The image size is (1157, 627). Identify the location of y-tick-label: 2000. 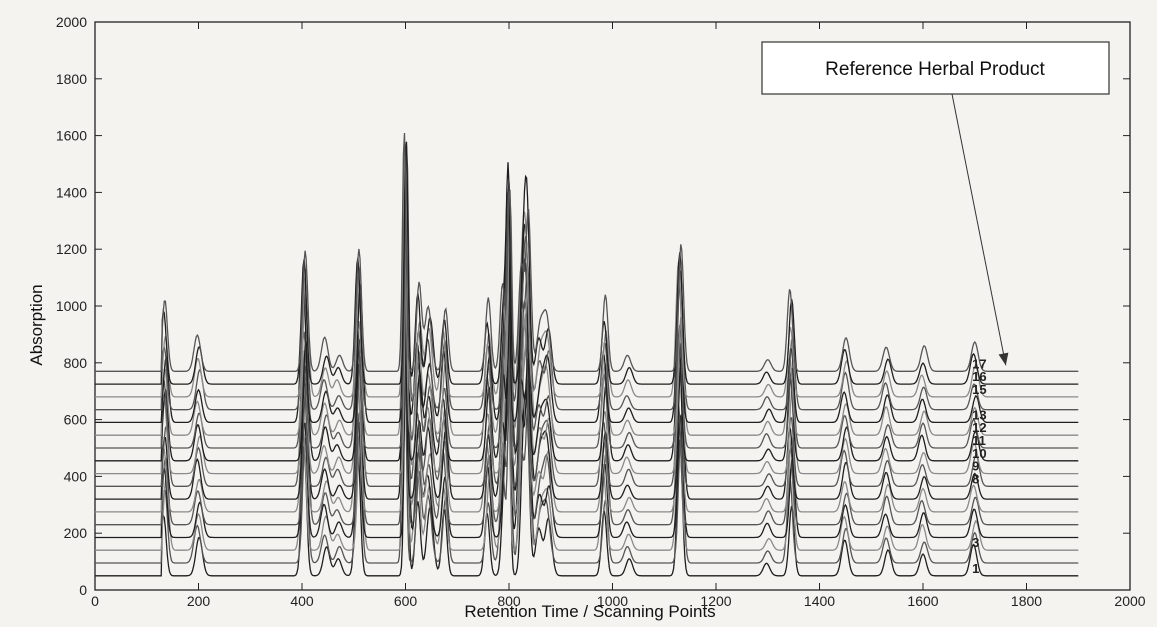
(71, 22).